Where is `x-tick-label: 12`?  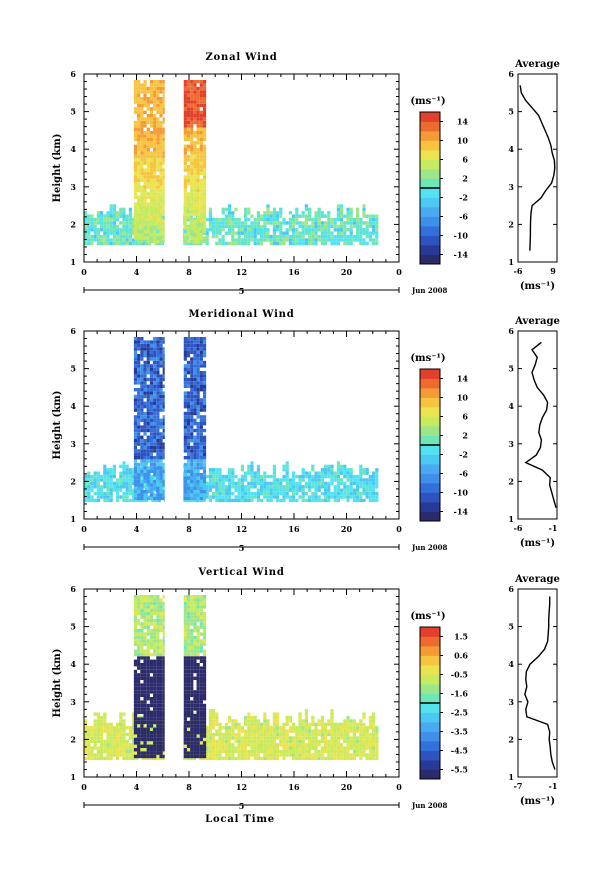
x-tick-label: 12 is located at coordinates (241, 272).